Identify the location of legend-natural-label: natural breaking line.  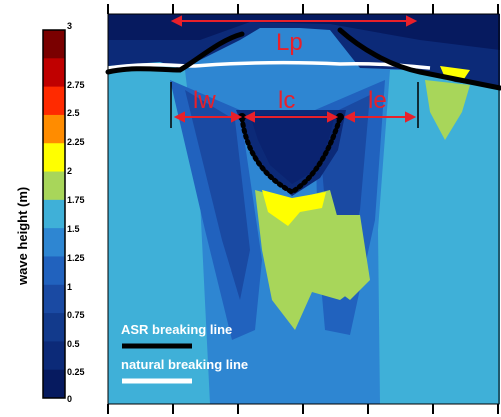
(184, 364).